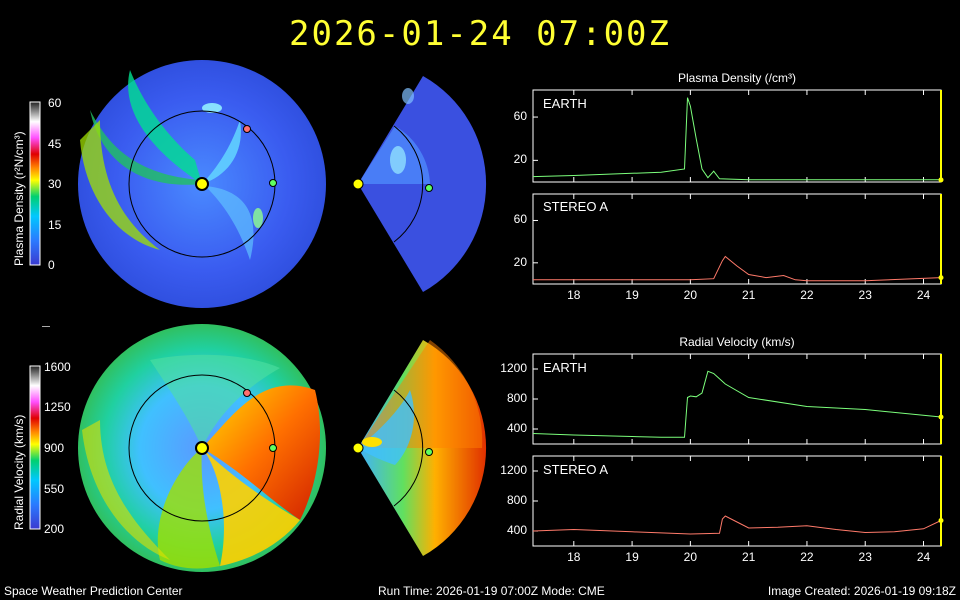  I want to click on velocity-panel-title: Radial Velocity (km/s), so click(737, 342).